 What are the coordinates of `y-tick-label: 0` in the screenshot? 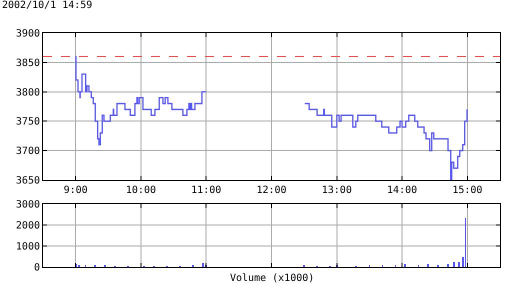 It's located at (37, 268).